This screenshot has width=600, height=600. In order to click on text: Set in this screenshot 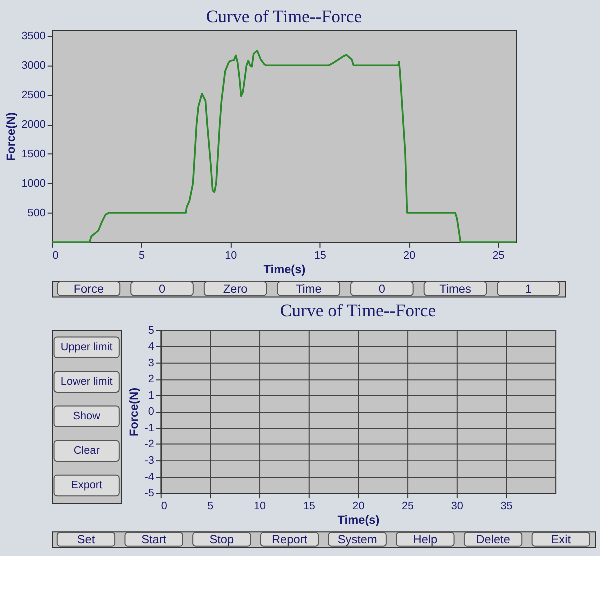, I will do `click(86, 539)`.